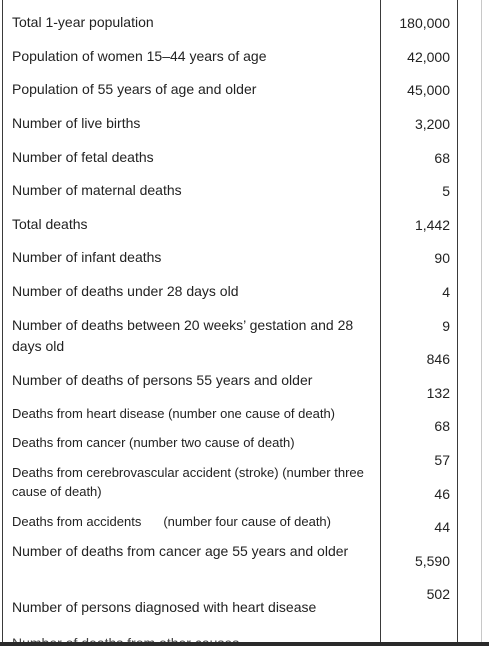 This screenshot has width=489, height=646. Describe the element at coordinates (442, 527) in the screenshot. I see `row-value-cancer-deaths-55-plus: 44` at that location.